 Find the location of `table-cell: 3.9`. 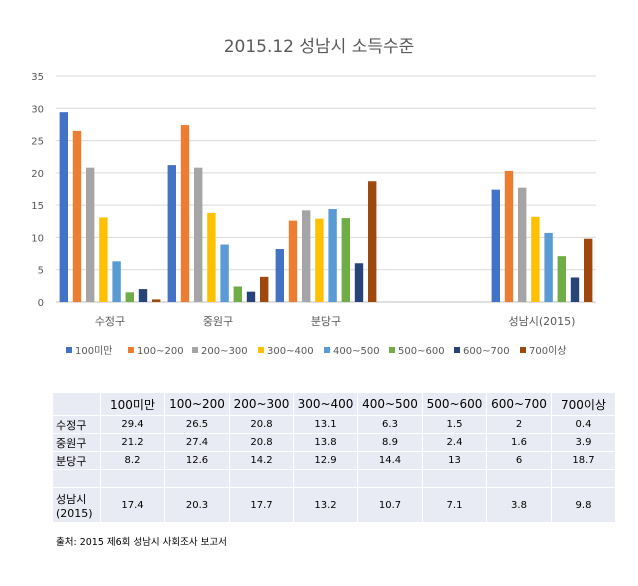

table-cell: 3.9 is located at coordinates (583, 442).